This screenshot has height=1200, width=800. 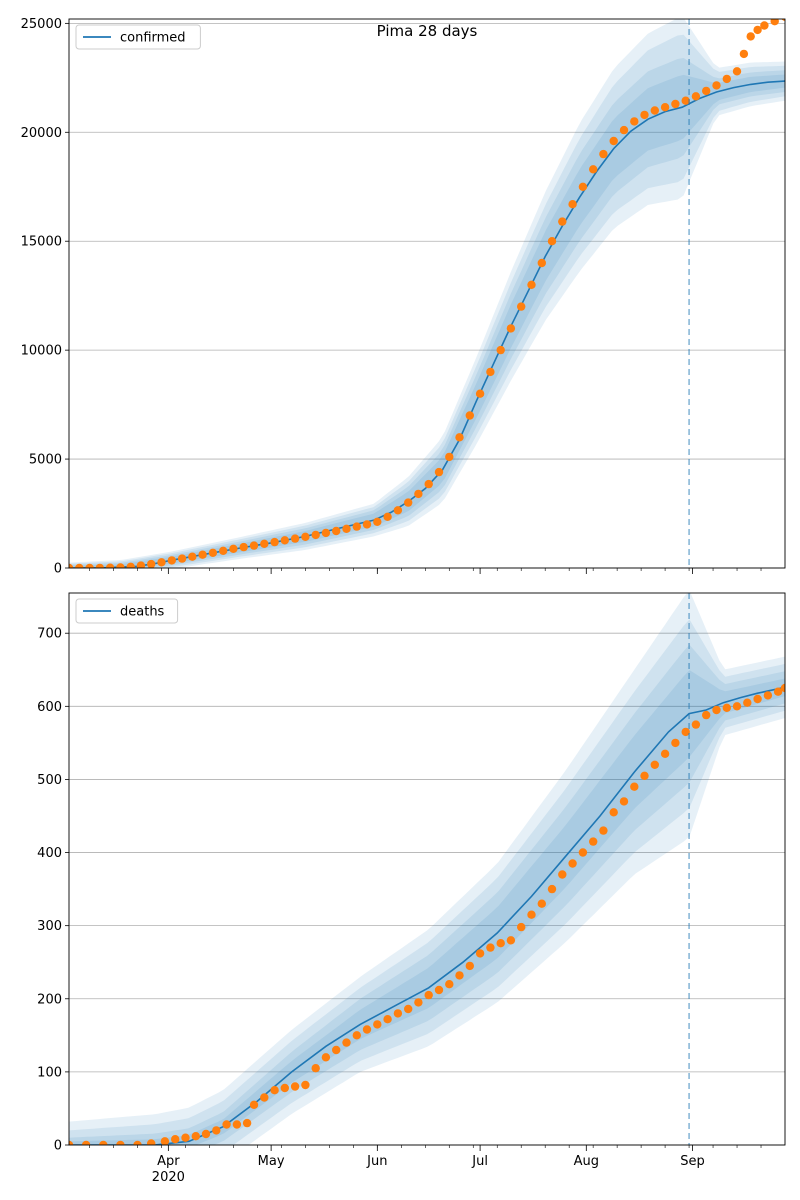 What do you see at coordinates (41, 24) in the screenshot?
I see `y-tick-label-25000: 25000` at bounding box center [41, 24].